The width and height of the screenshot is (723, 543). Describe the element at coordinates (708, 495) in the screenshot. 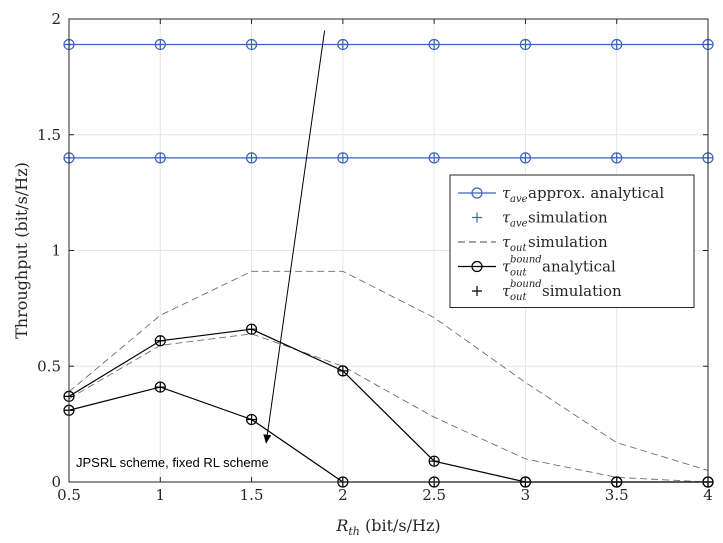

I see `x-tick-label: 4` at that location.